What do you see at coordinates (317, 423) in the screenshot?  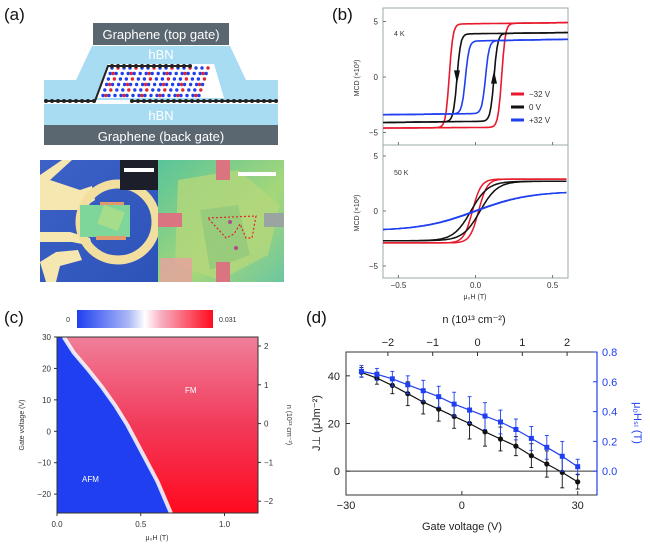 I see `ylabel-d: J⊥ (μJm⁻²)` at bounding box center [317, 423].